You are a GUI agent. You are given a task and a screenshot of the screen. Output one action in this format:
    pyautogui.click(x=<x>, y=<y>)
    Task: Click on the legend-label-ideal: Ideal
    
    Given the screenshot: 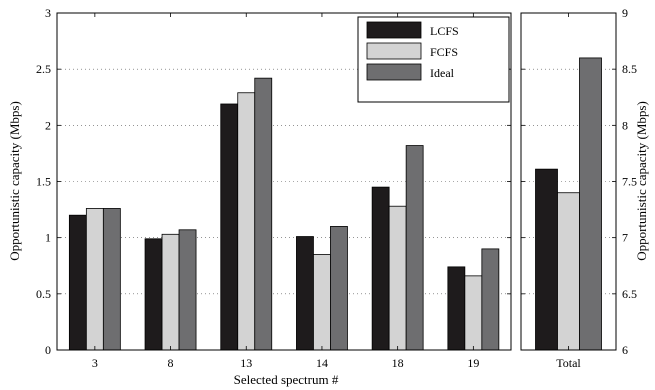 What is the action you would take?
    pyautogui.click(x=442, y=73)
    